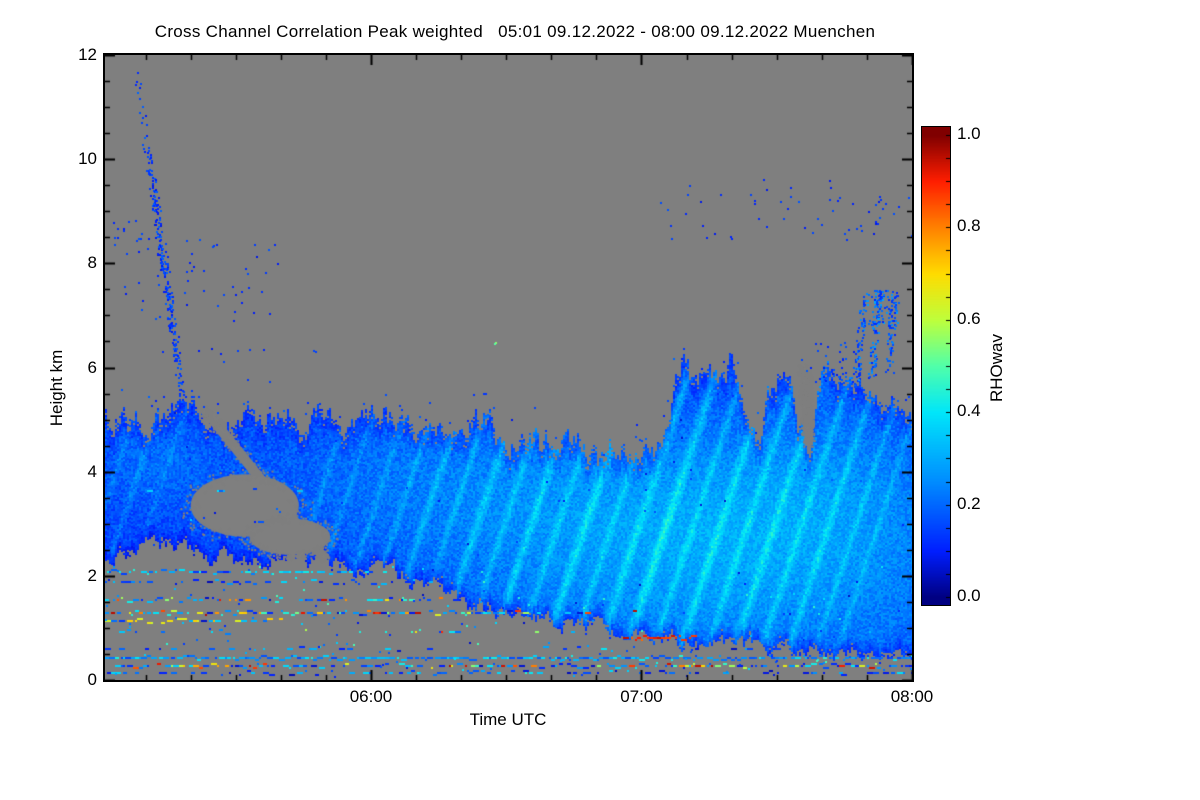 The height and width of the screenshot is (800, 1200). I want to click on colorbar-label: RHOwav, so click(996, 368).